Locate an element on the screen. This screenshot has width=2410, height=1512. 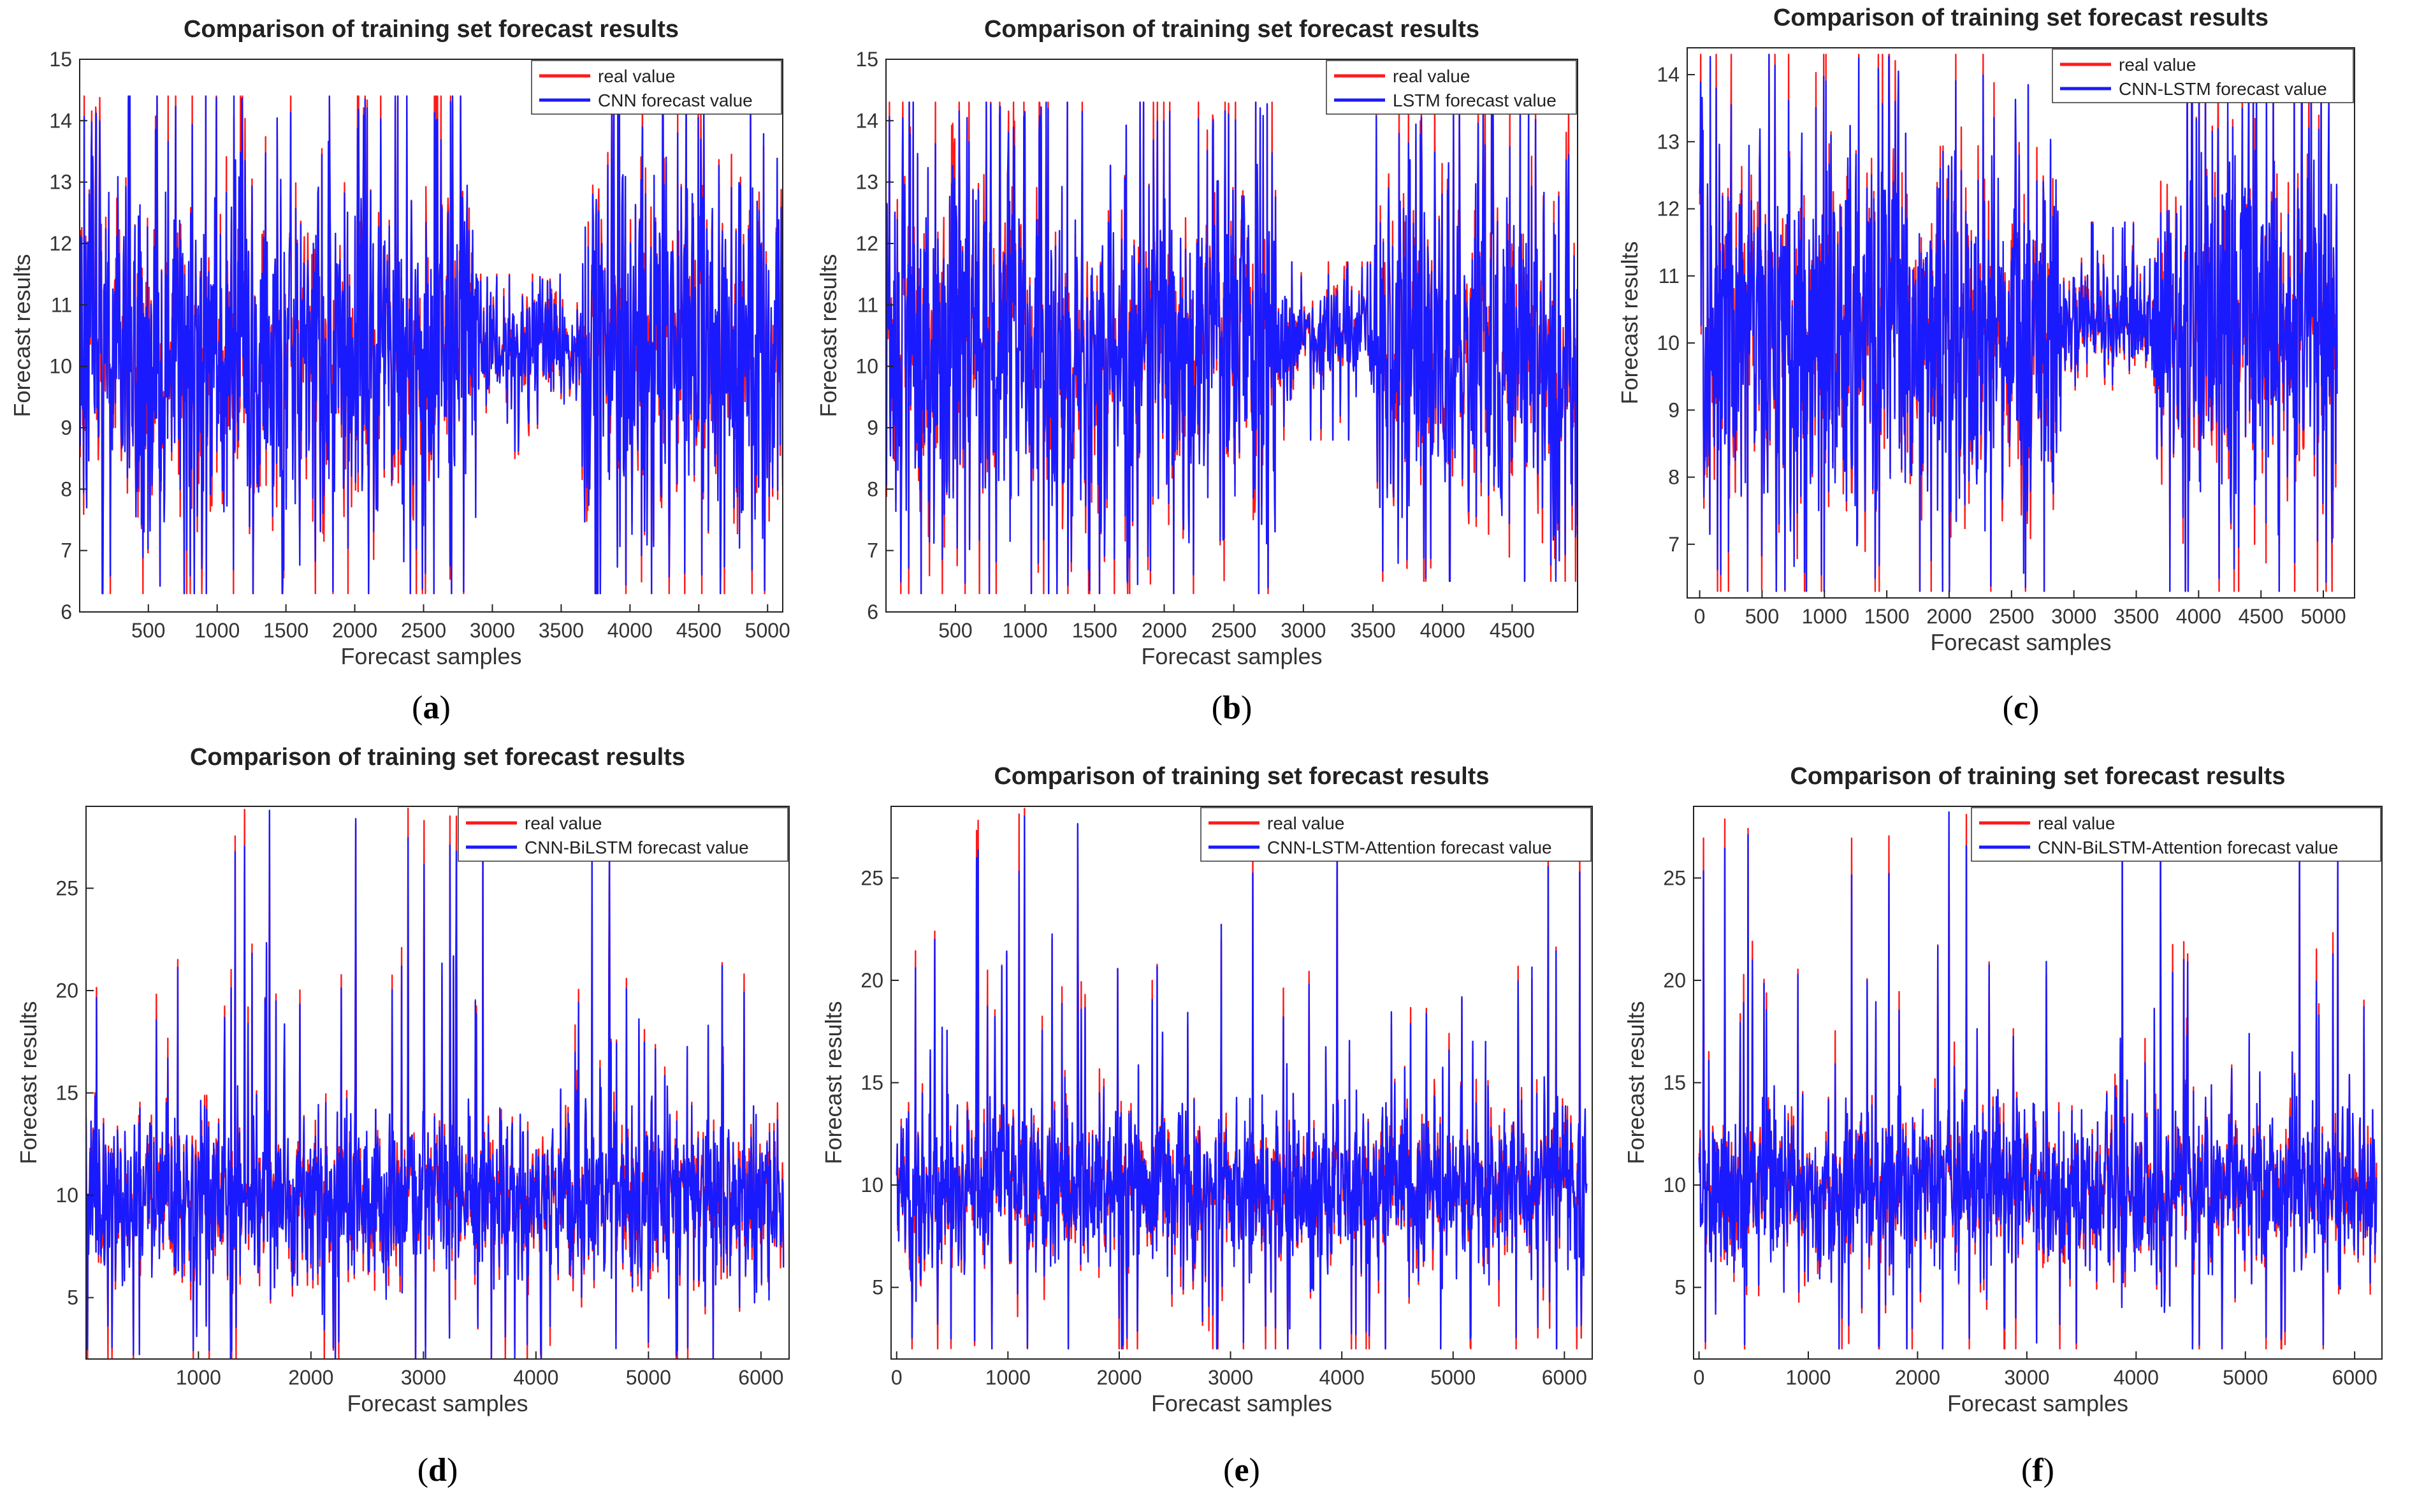
legend: real value CNN-BiLSTM forecast value is located at coordinates (623, 835).